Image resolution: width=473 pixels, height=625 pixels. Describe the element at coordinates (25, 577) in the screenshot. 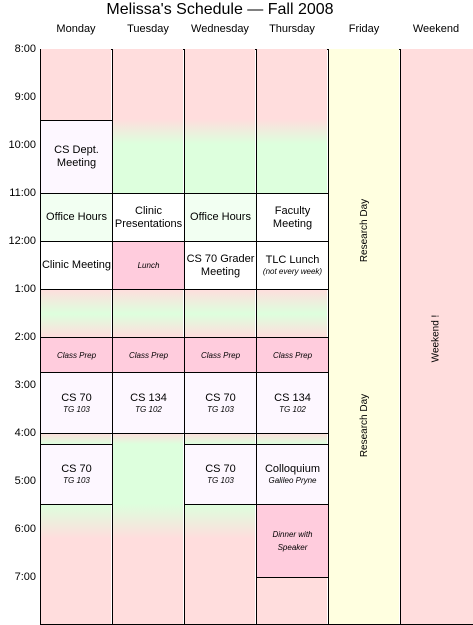

I see `time-label: 7:00` at that location.